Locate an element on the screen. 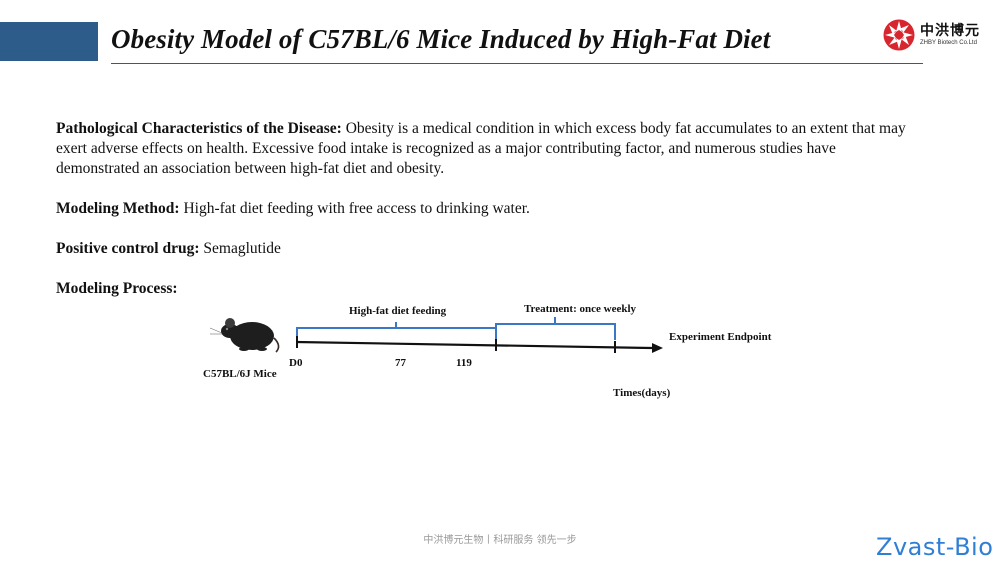  method-label: Modeling Method: is located at coordinates (118, 208).